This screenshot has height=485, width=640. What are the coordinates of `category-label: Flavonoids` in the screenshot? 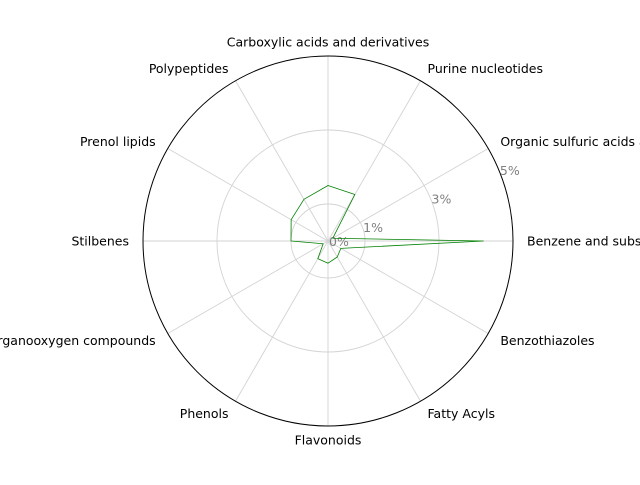 It's located at (328, 440).